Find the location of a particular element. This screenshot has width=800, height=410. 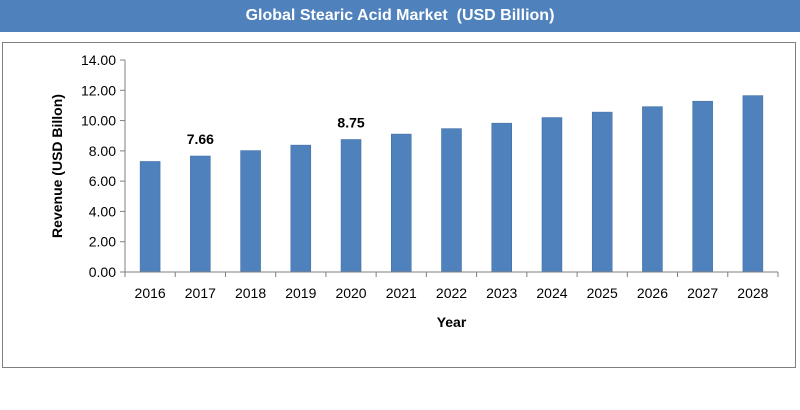

bar-2028 is located at coordinates (753, 184).